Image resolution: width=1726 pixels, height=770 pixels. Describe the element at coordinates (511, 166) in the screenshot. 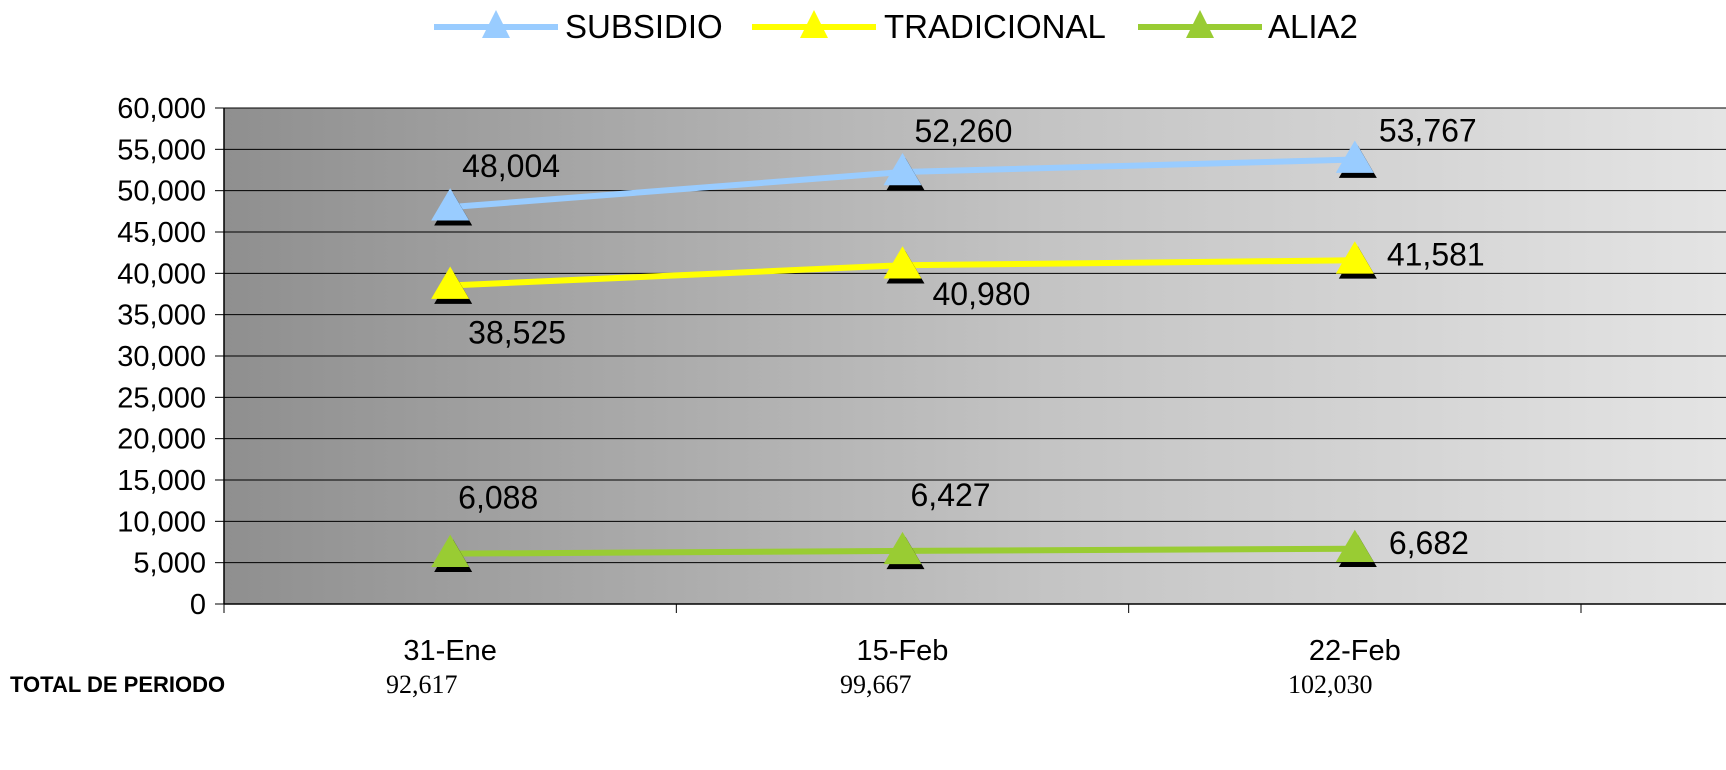

I see `data-label-subsidio-0: 48,004` at that location.